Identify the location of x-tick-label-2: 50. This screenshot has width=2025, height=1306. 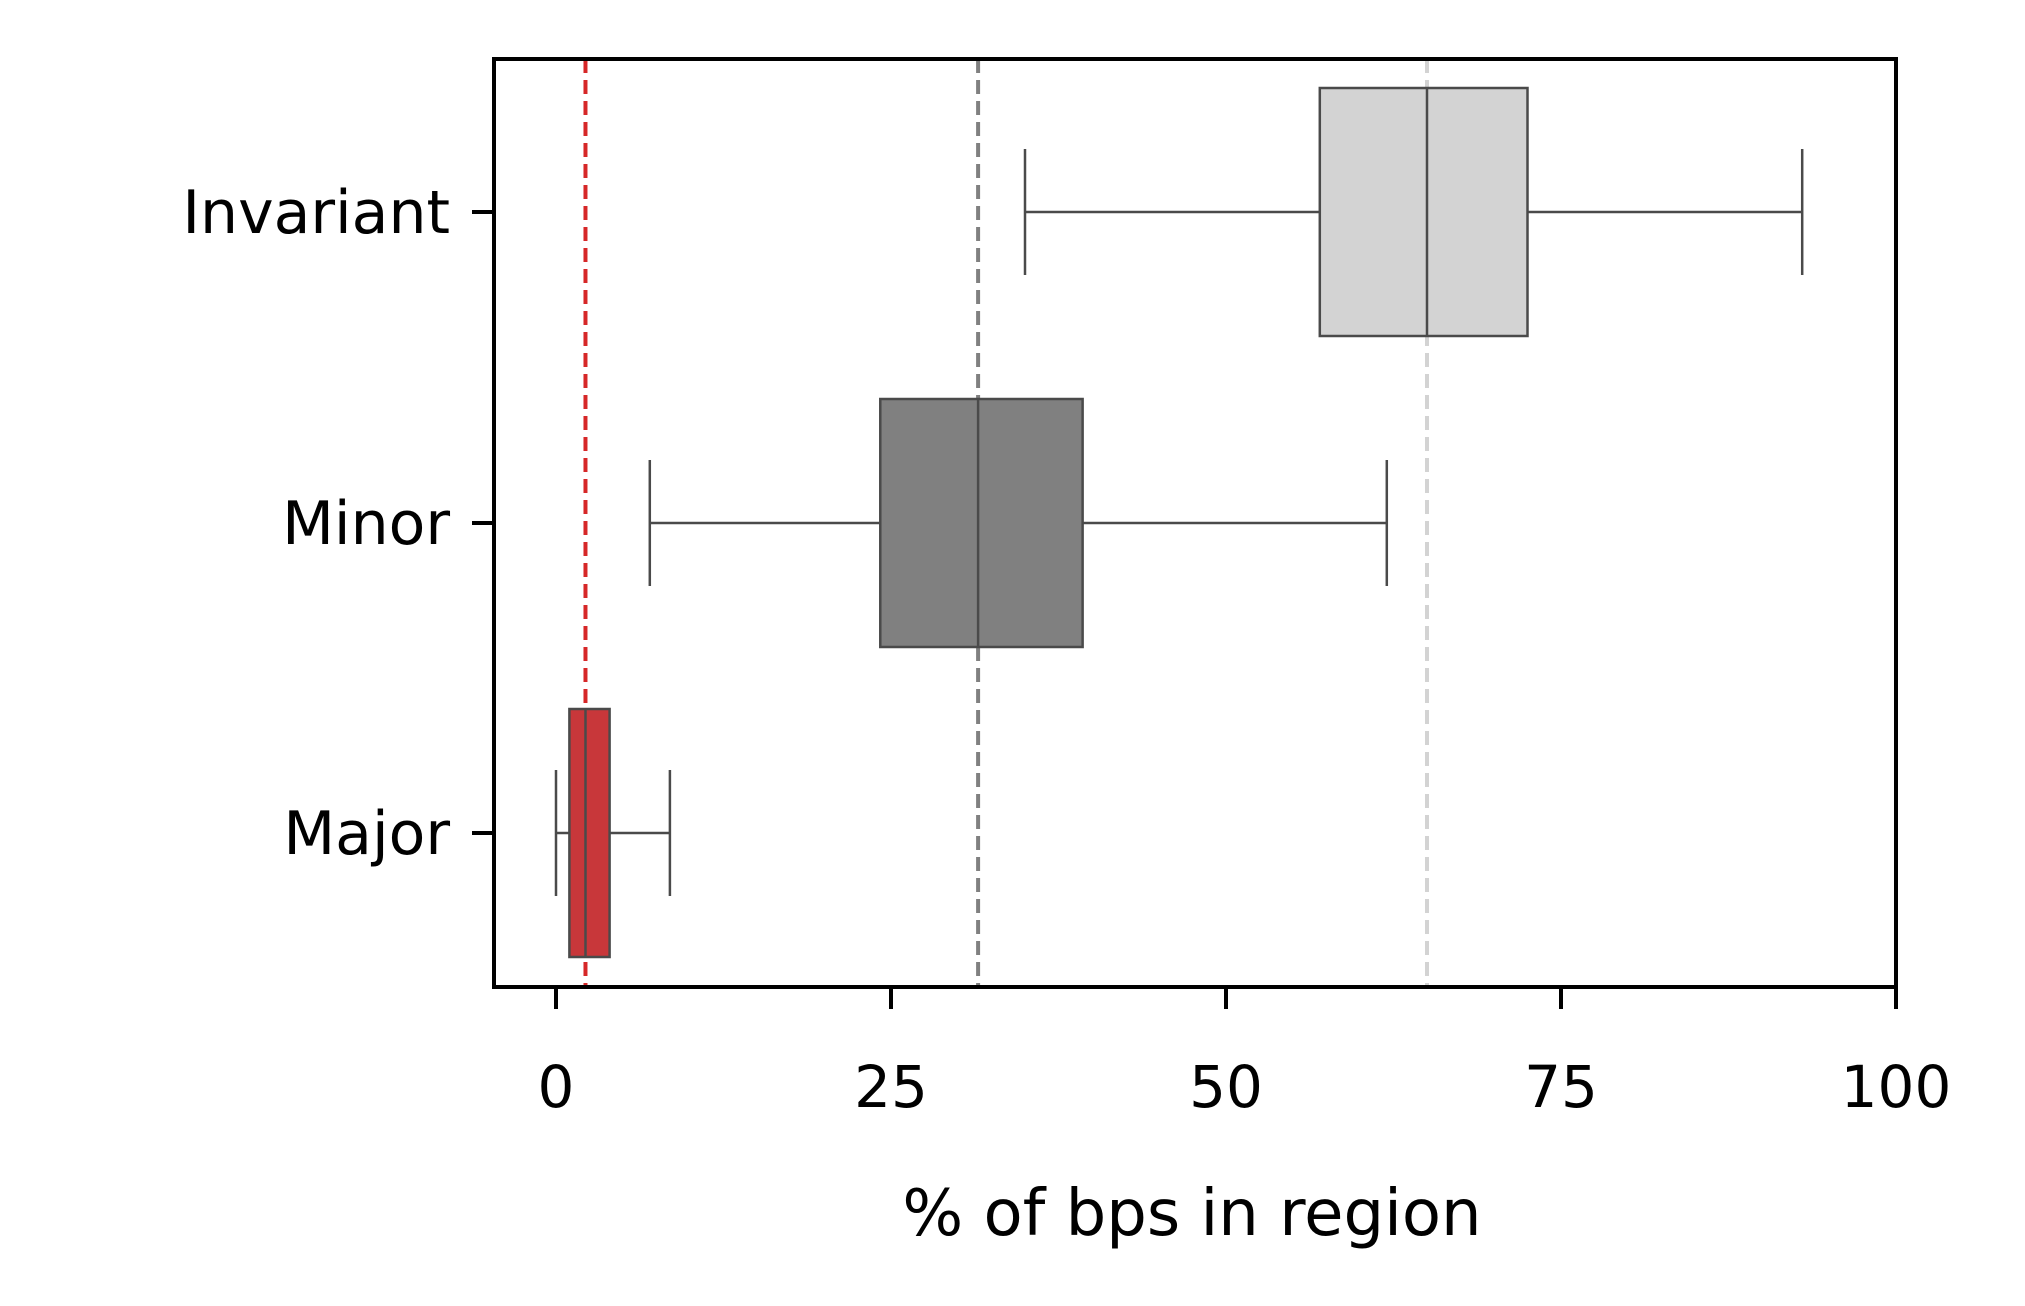
(1226, 1087).